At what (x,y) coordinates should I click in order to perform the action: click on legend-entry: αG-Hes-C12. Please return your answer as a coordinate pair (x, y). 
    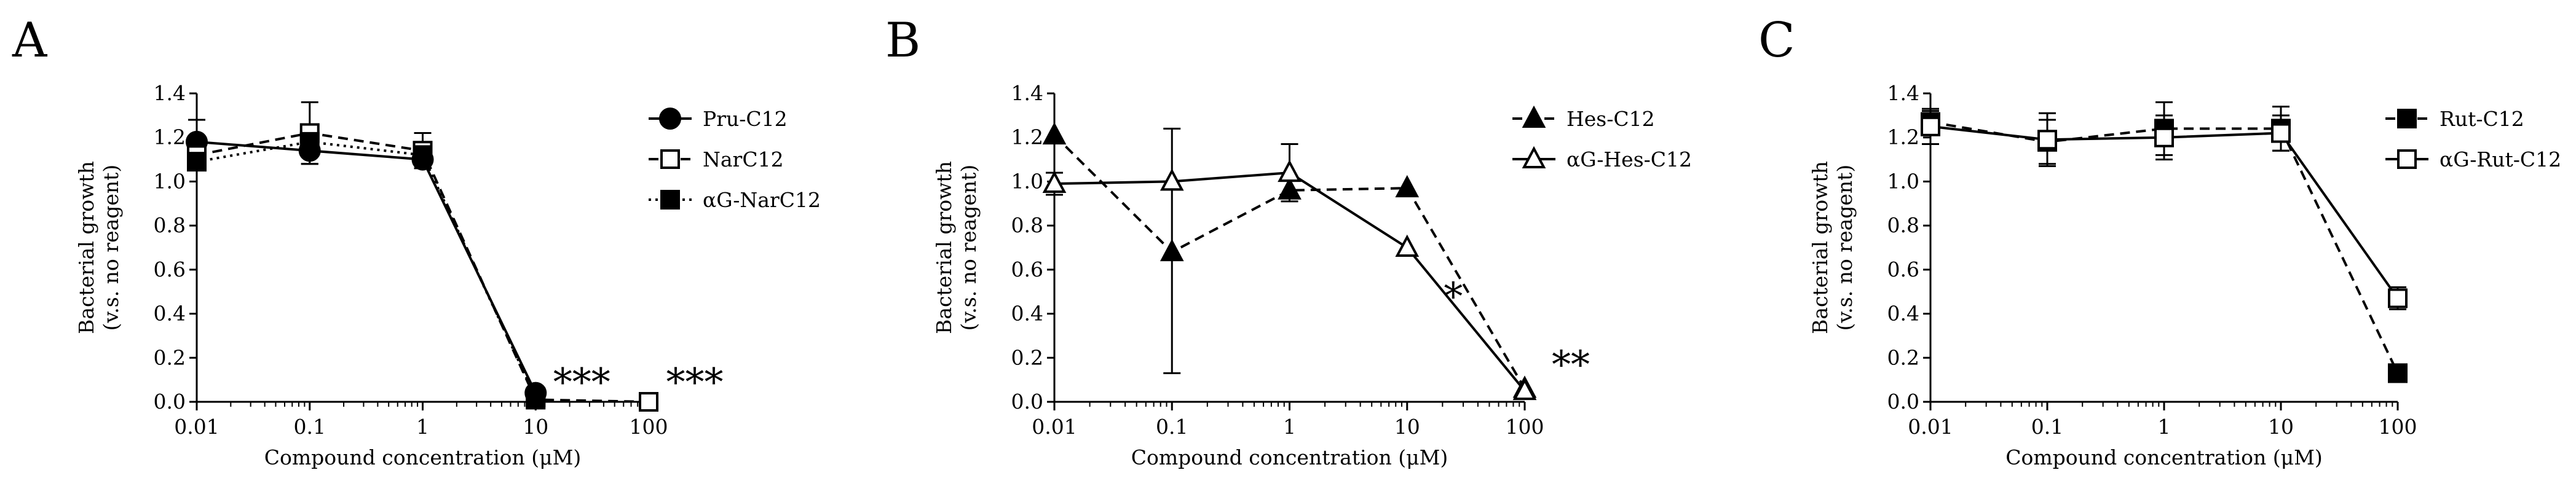
    Looking at the image, I should click on (1602, 158).